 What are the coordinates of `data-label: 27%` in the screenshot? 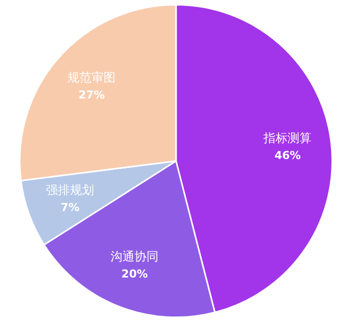 It's located at (91, 95).